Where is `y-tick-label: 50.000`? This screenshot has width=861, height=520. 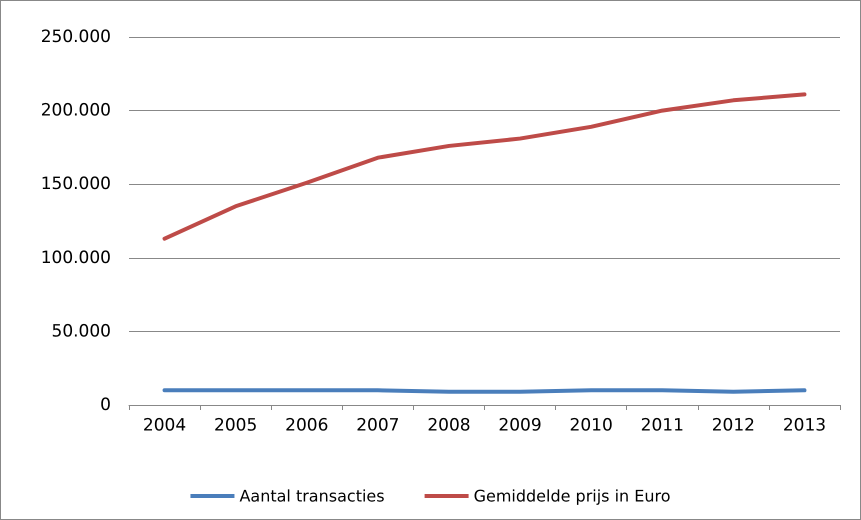 y-tick-label: 50.000 is located at coordinates (81, 331).